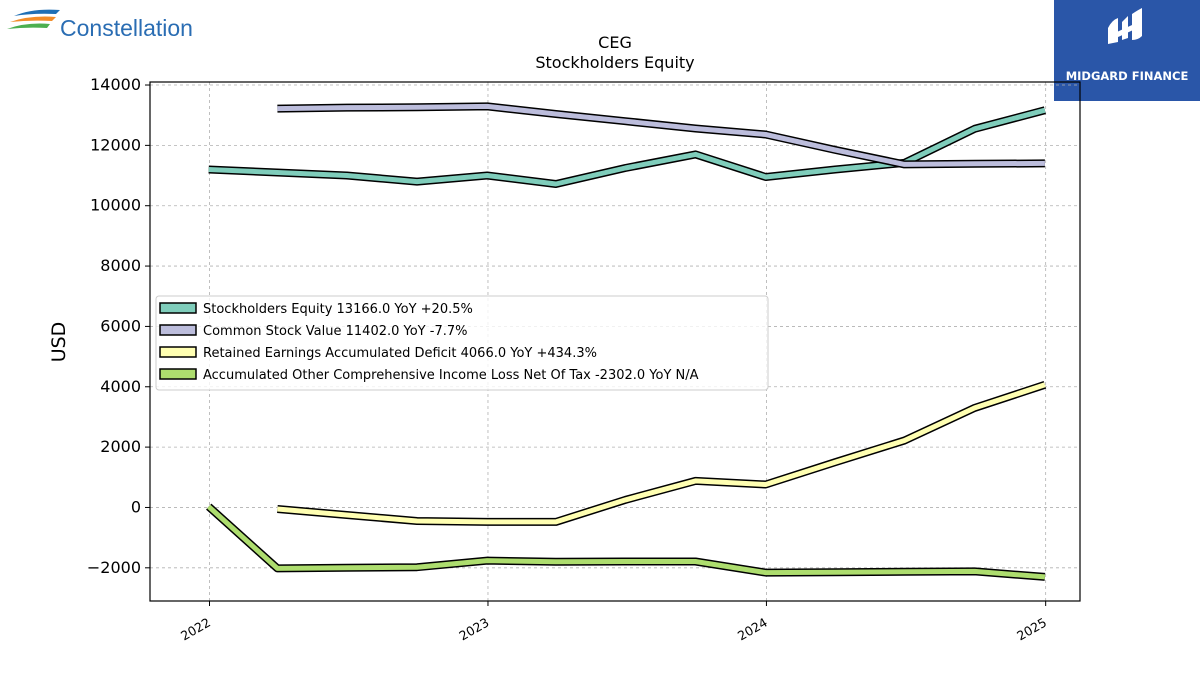 The width and height of the screenshot is (1200, 675). Describe the element at coordinates (1125, 26) in the screenshot. I see `midgard-emblem-icon` at that location.